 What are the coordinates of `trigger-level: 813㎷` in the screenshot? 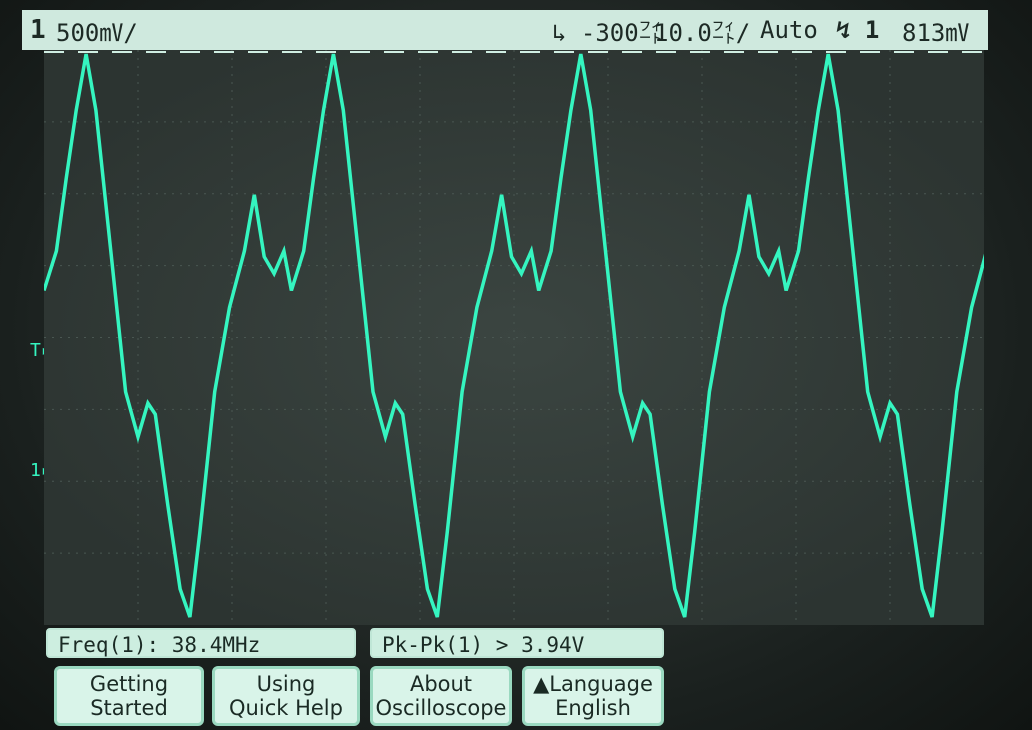 It's located at (936, 32).